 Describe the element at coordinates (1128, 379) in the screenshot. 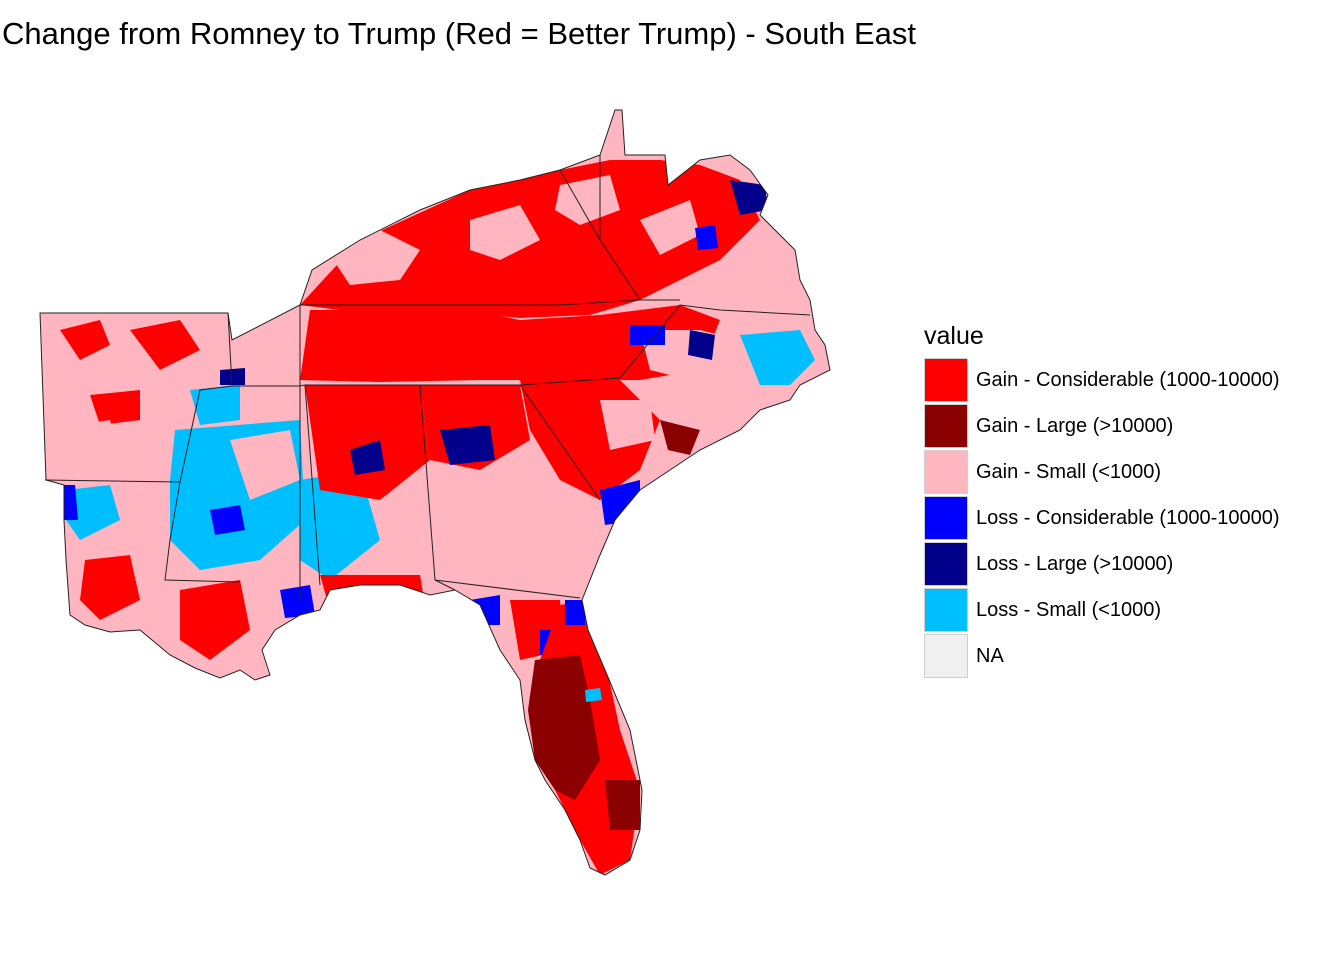

I see `legend-label: Gain - Considerable (1000-10000)` at that location.